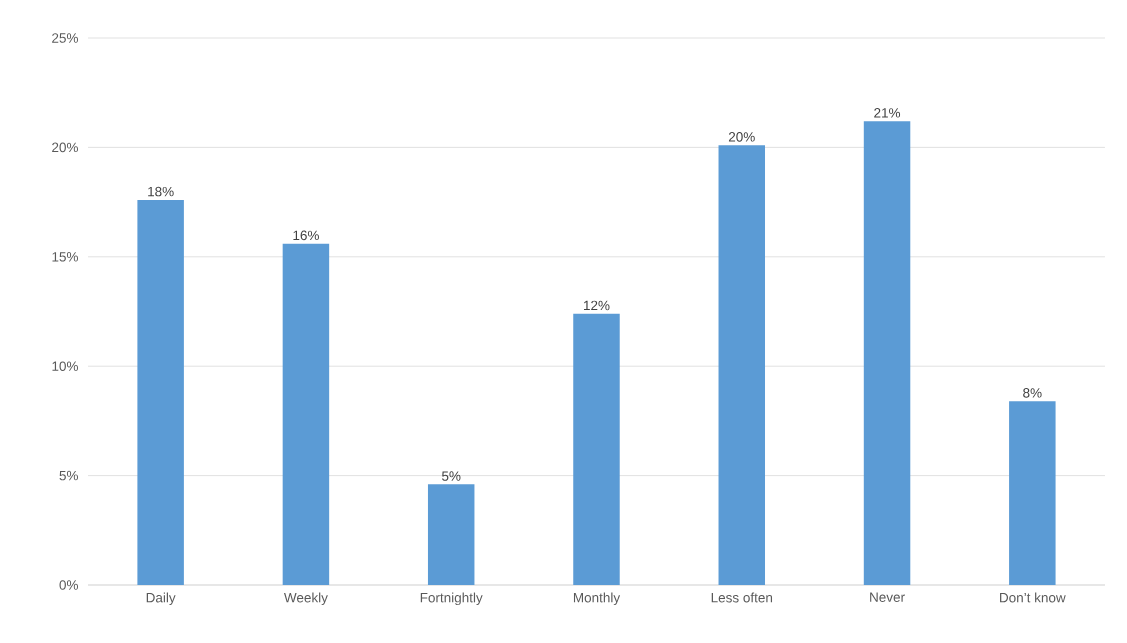 Image resolution: width=1127 pixels, height=643 pixels. What do you see at coordinates (305, 599) in the screenshot?
I see `x-tick-label: Weekly` at bounding box center [305, 599].